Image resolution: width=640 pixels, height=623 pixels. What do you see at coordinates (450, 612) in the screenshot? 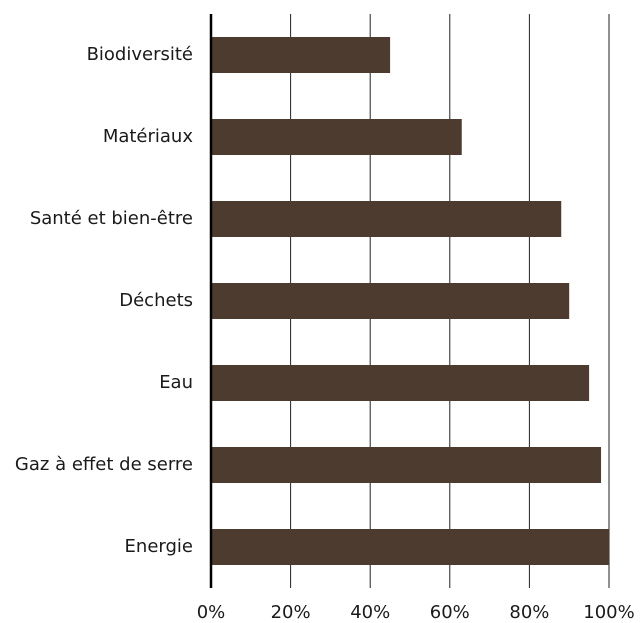
I see `x-tick-label: 60%` at bounding box center [450, 612].